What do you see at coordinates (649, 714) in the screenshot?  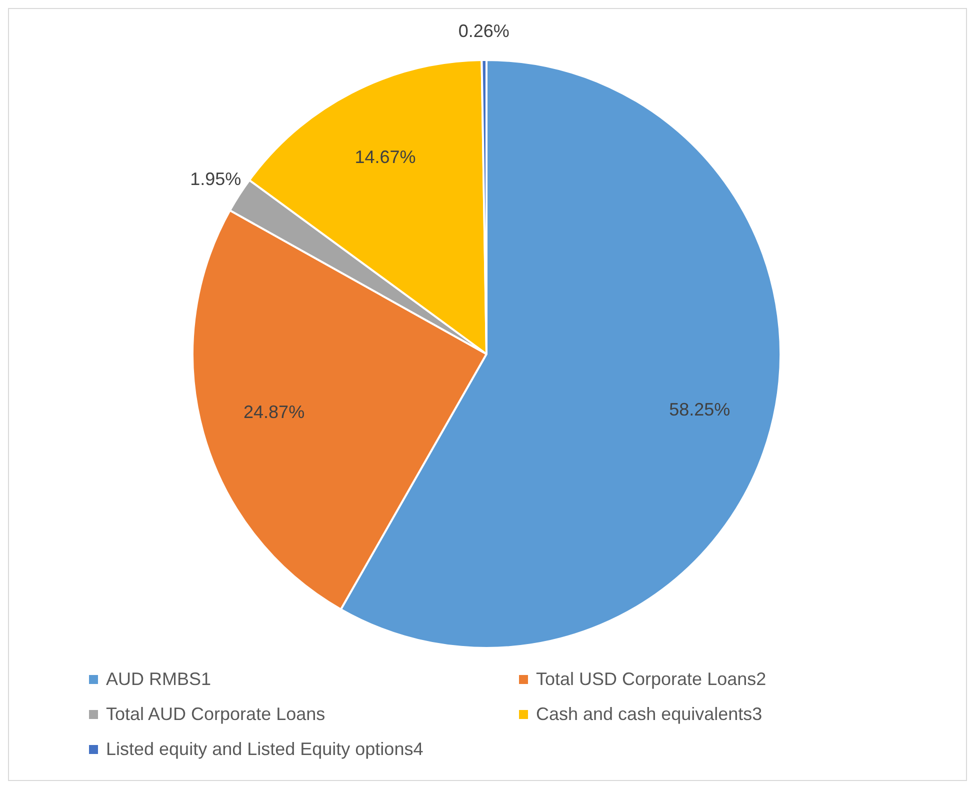 I see `legend-label: Cash and cash equivalents3` at bounding box center [649, 714].